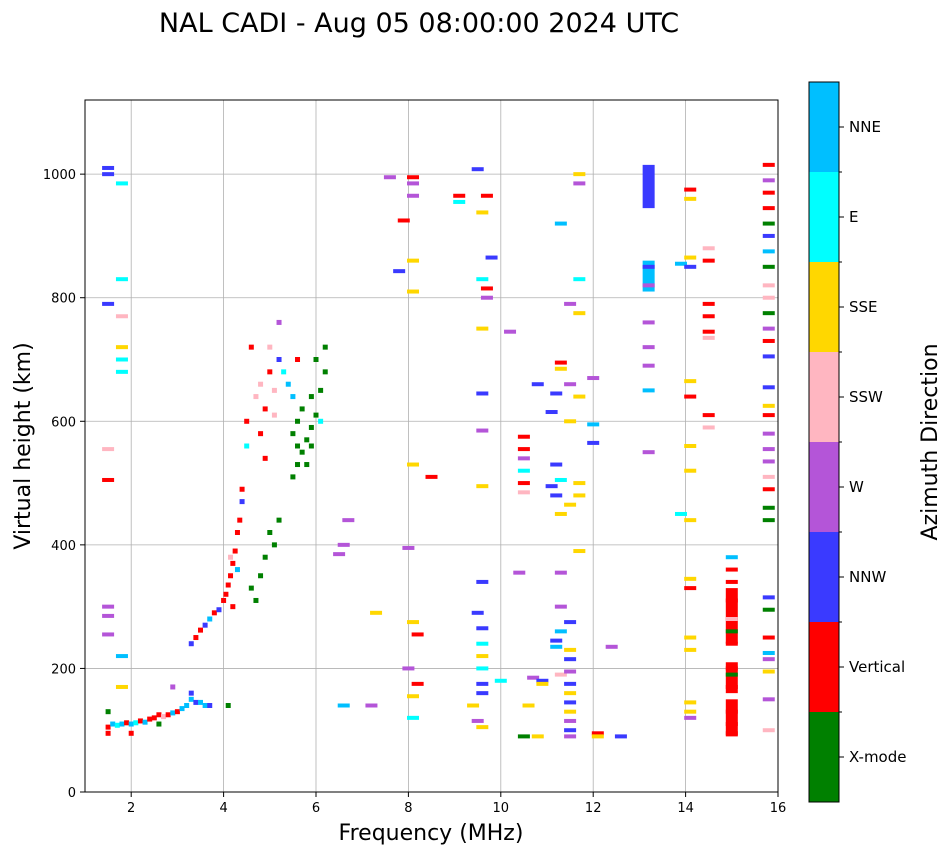  What do you see at coordinates (930, 441) in the screenshot?
I see `colorbar-label: Azimuth Direction` at bounding box center [930, 441].